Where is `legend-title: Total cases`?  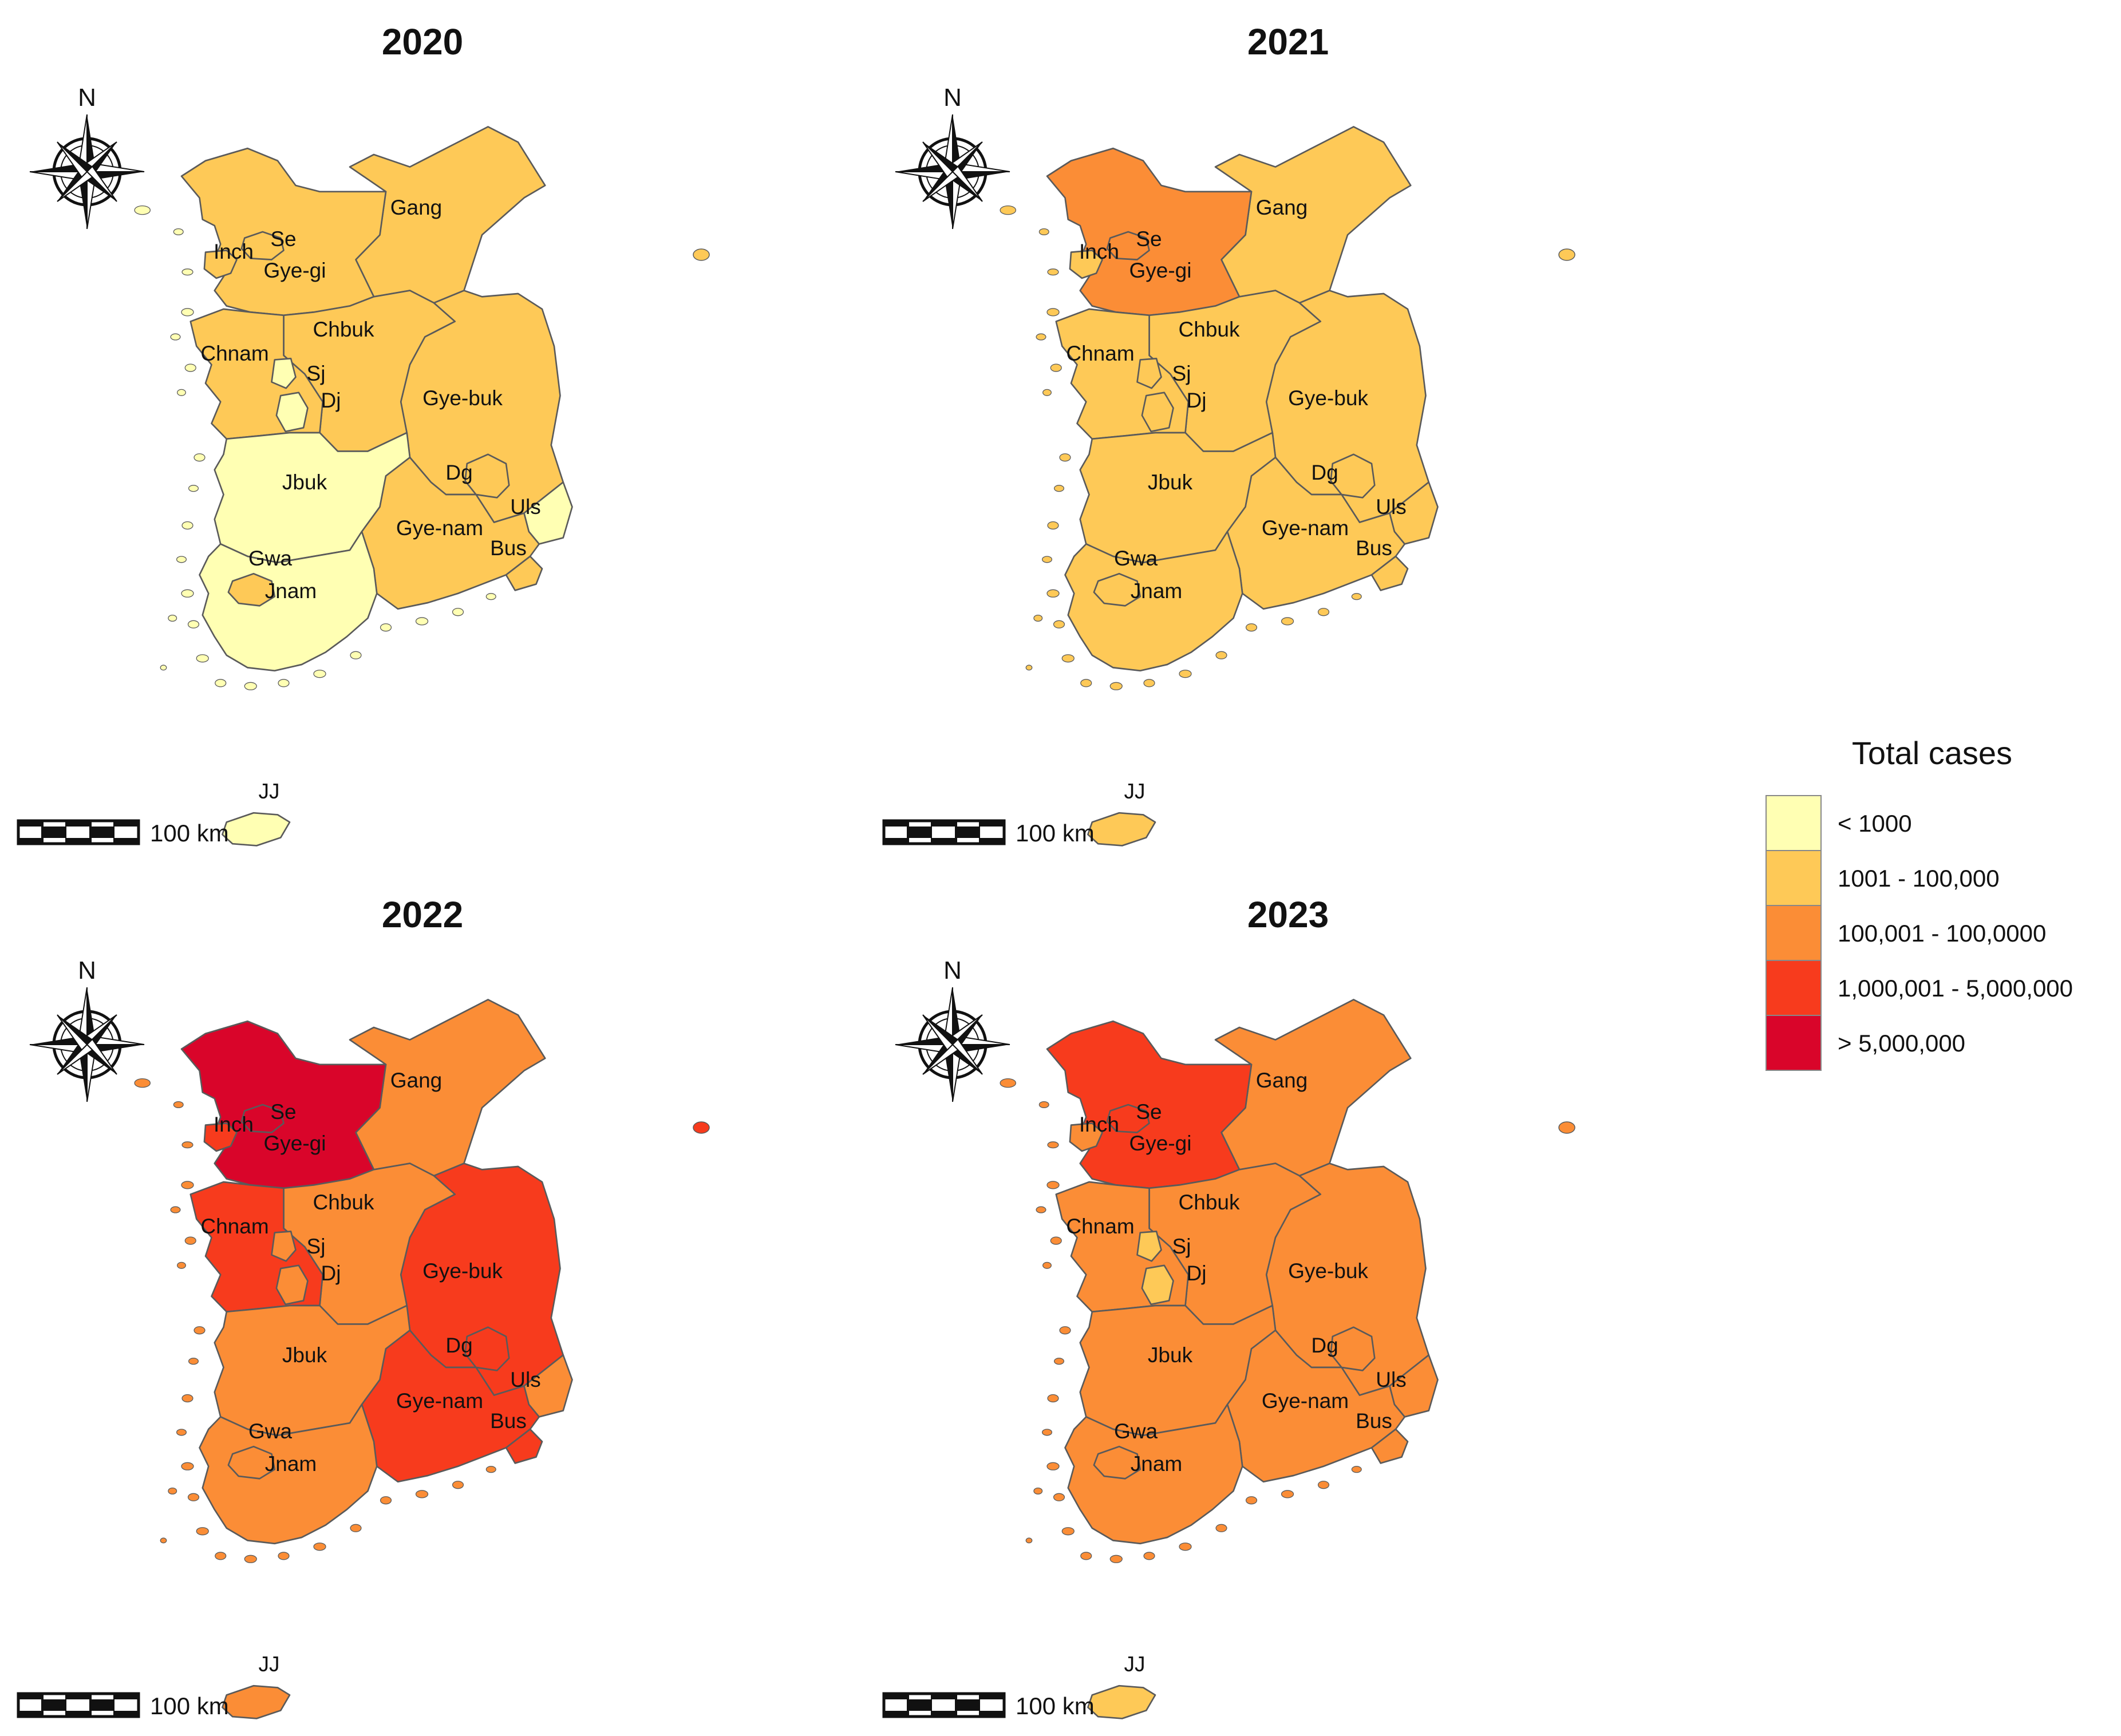
legend-title: Total cases is located at coordinates (1932, 753).